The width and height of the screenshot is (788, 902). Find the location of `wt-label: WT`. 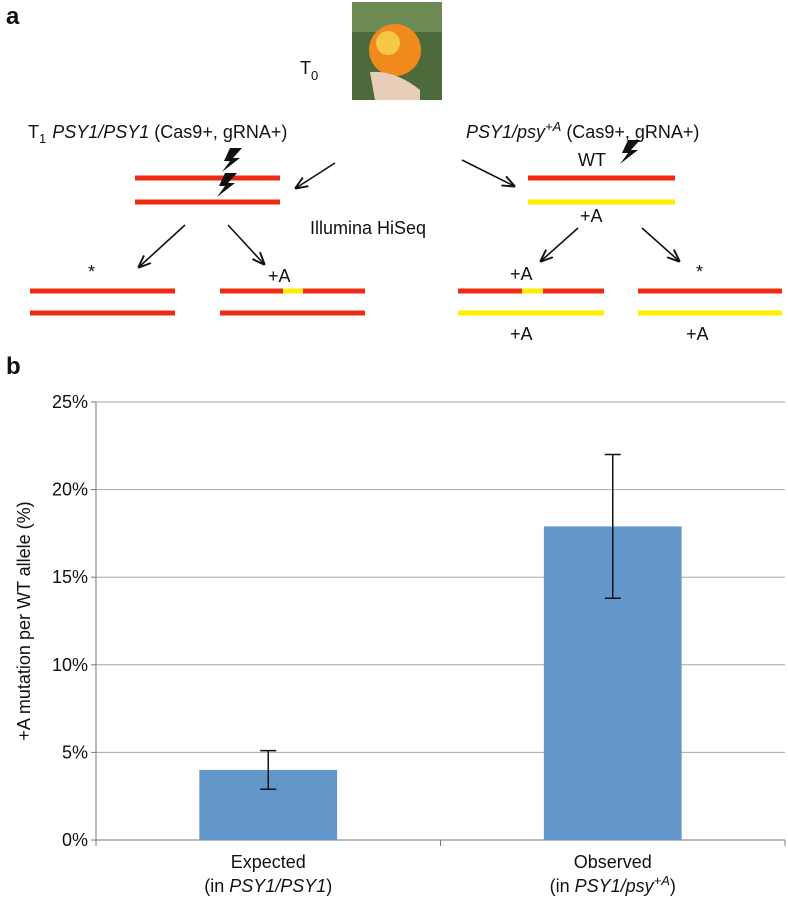

wt-label: WT is located at coordinates (592, 160).